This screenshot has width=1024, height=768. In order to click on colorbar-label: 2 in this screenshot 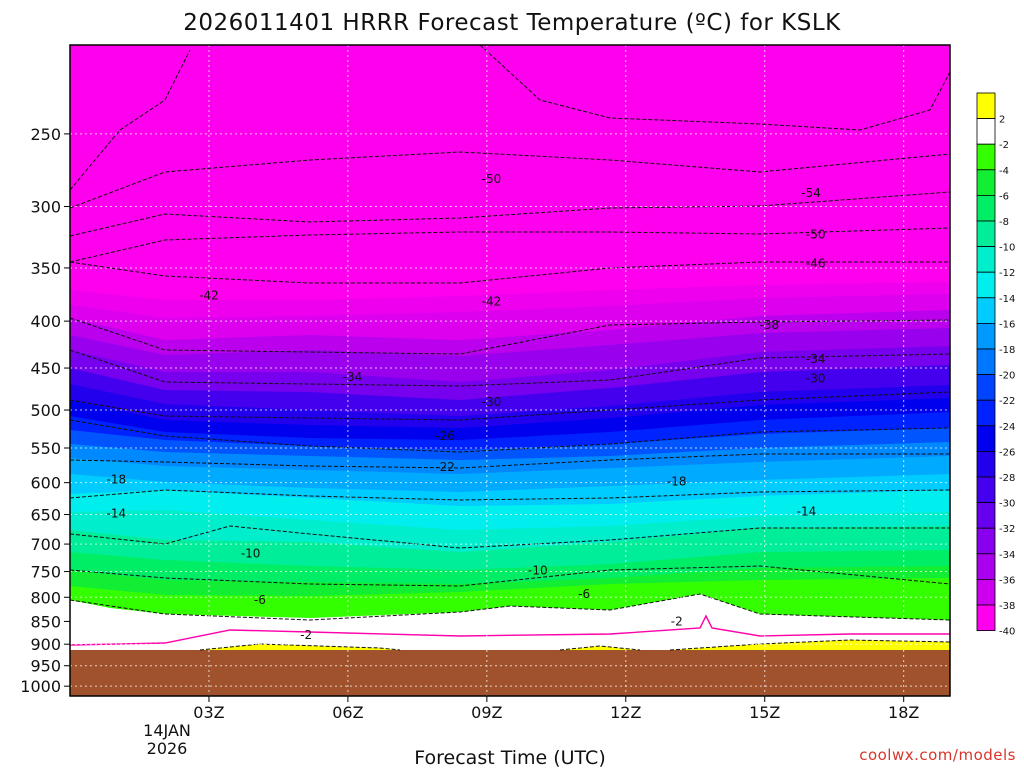, I will do `click(1002, 120)`.